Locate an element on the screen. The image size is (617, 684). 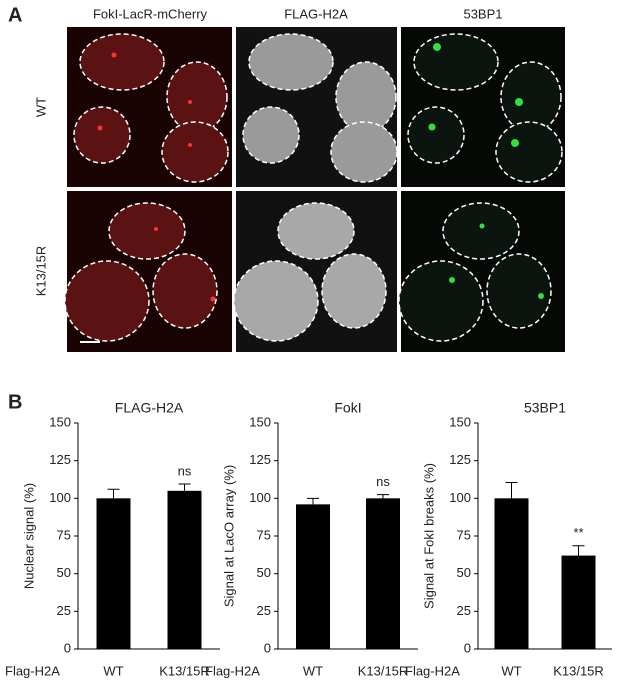
row-label: WT is located at coordinates (40, 107).